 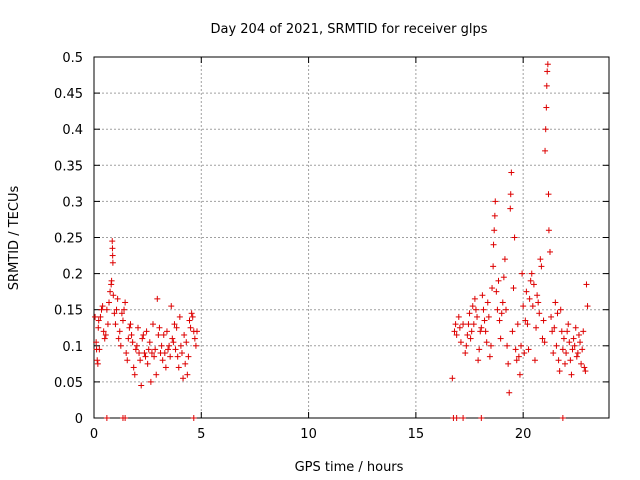 I want to click on x-tick-label: 0, so click(x=94, y=434).